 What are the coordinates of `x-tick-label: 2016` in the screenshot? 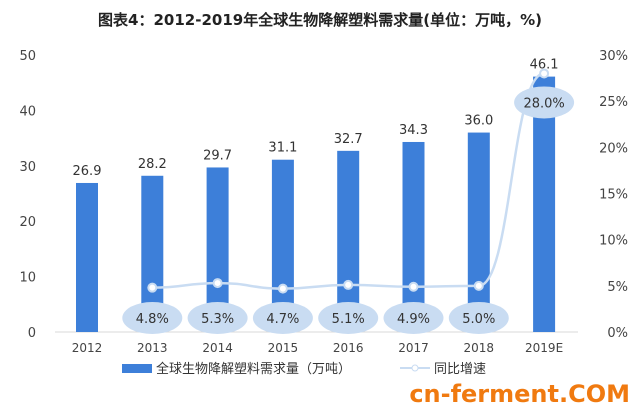 It's located at (348, 348).